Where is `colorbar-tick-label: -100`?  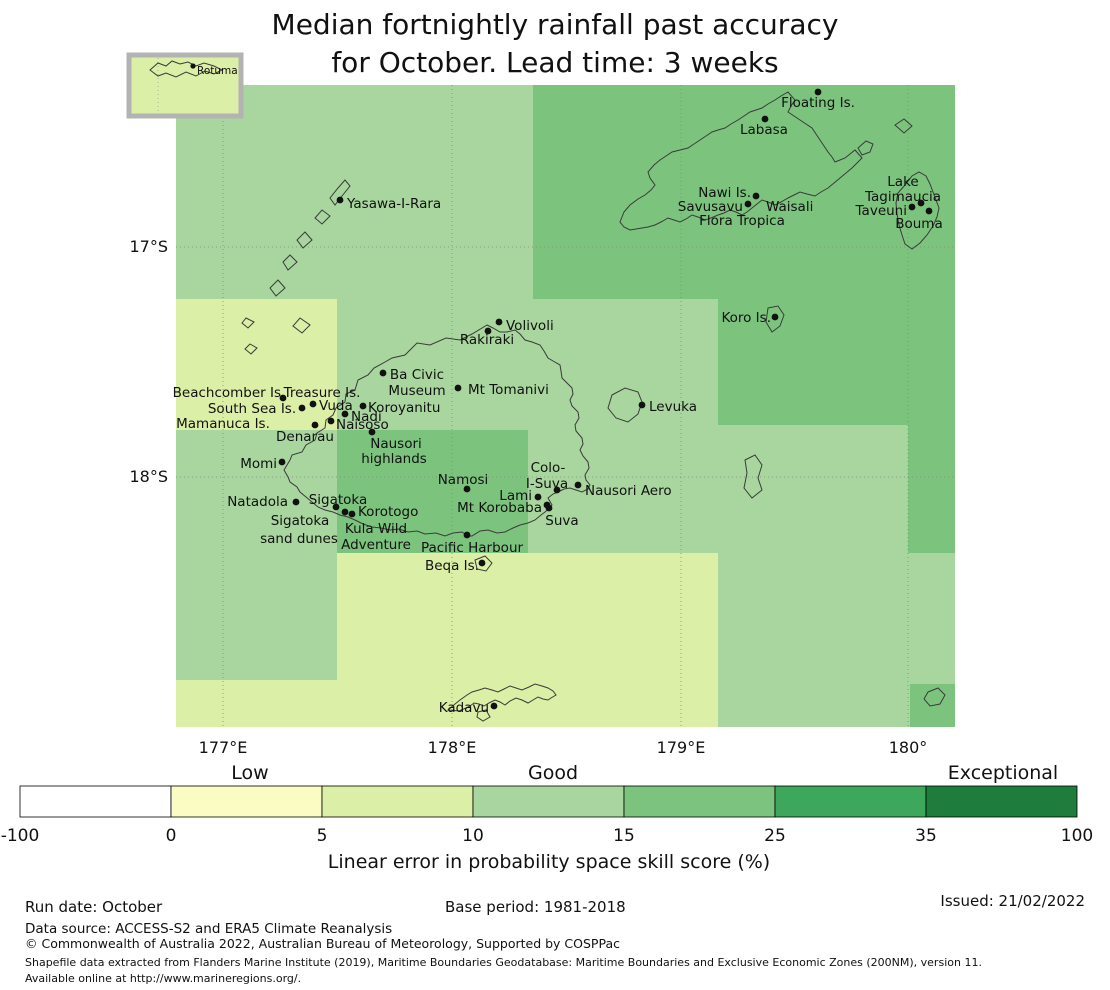 colorbar-tick-label: -100 is located at coordinates (20, 836).